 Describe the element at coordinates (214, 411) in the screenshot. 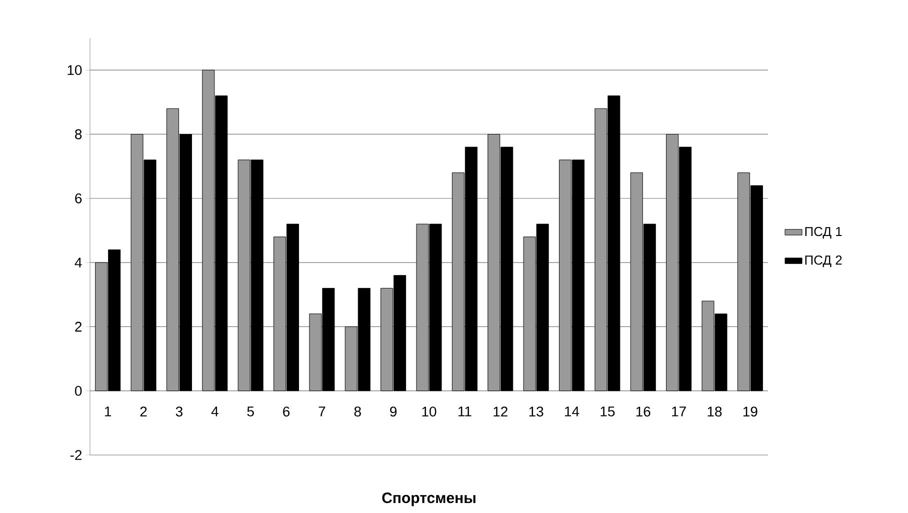

I see `x-tick-label: 4` at that location.